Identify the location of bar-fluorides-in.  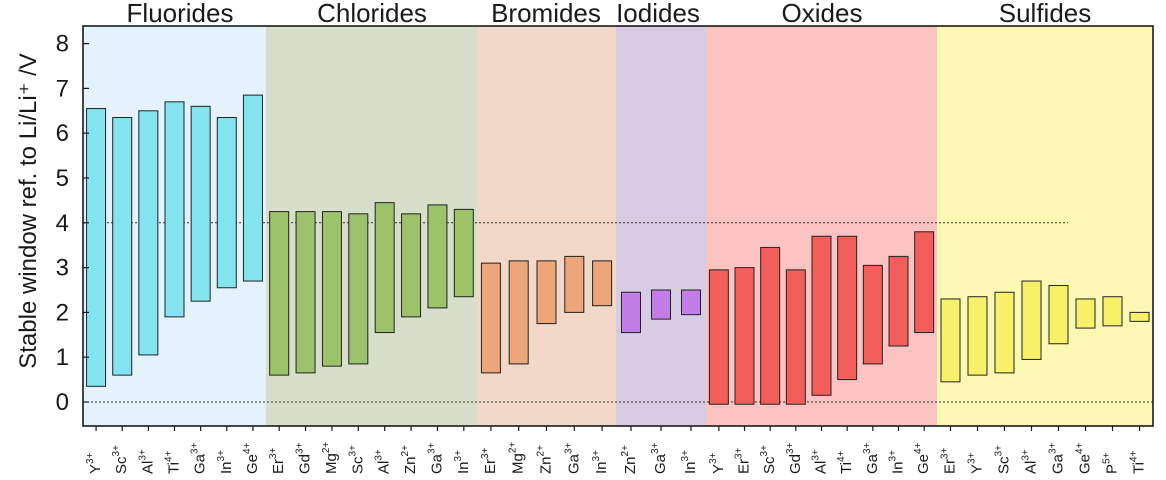
(226, 203).